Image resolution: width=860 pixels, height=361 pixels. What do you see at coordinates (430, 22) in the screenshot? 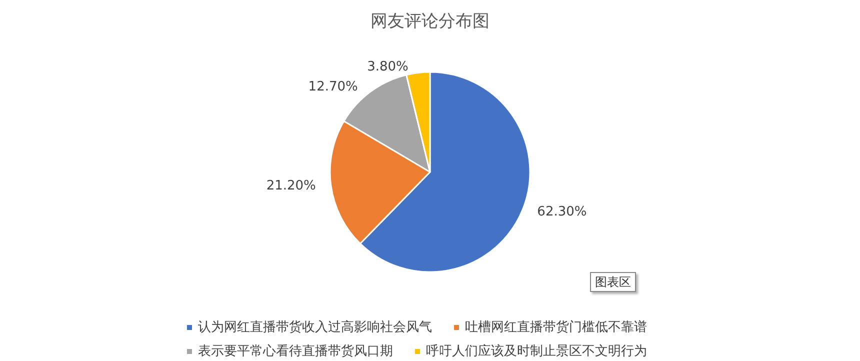
I see `chart-title: 网友评论分布图` at bounding box center [430, 22].